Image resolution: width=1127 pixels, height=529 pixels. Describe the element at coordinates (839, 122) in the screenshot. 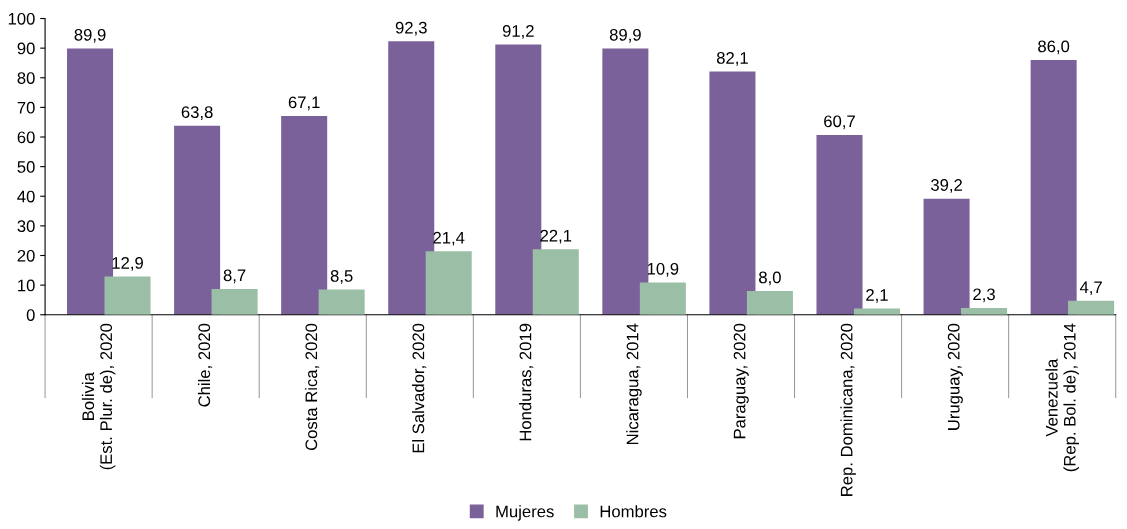

I see `data-label: 60,7` at that location.